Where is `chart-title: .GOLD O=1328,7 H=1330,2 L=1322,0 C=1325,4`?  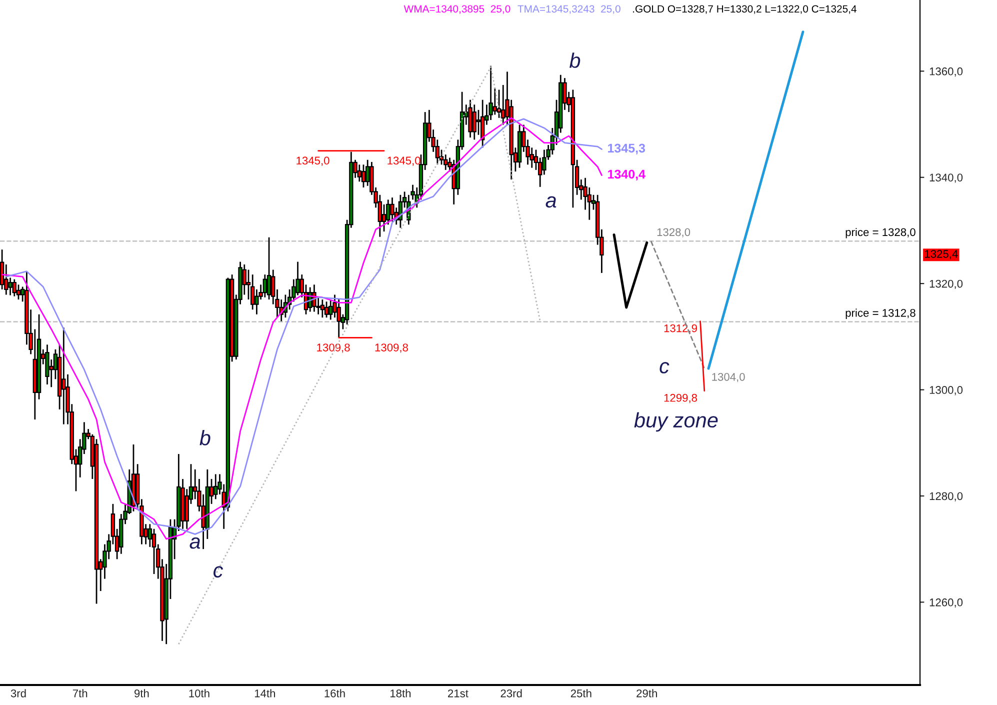 chart-title: .GOLD O=1328,7 H=1330,2 L=1322,0 C=1325,4 is located at coordinates (744, 9).